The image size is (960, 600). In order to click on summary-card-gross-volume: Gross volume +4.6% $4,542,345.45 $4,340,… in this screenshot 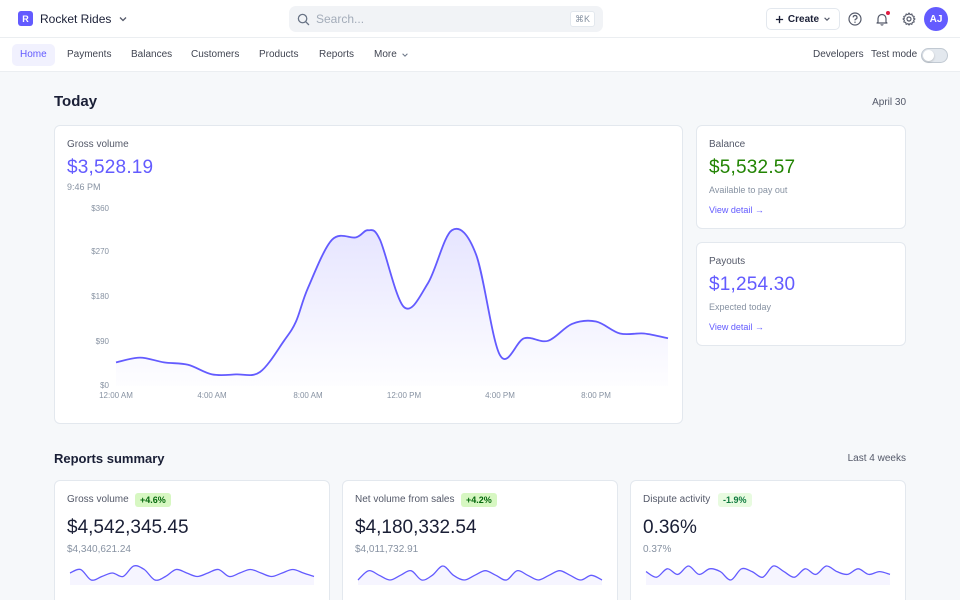, I will do `click(192, 540)`.